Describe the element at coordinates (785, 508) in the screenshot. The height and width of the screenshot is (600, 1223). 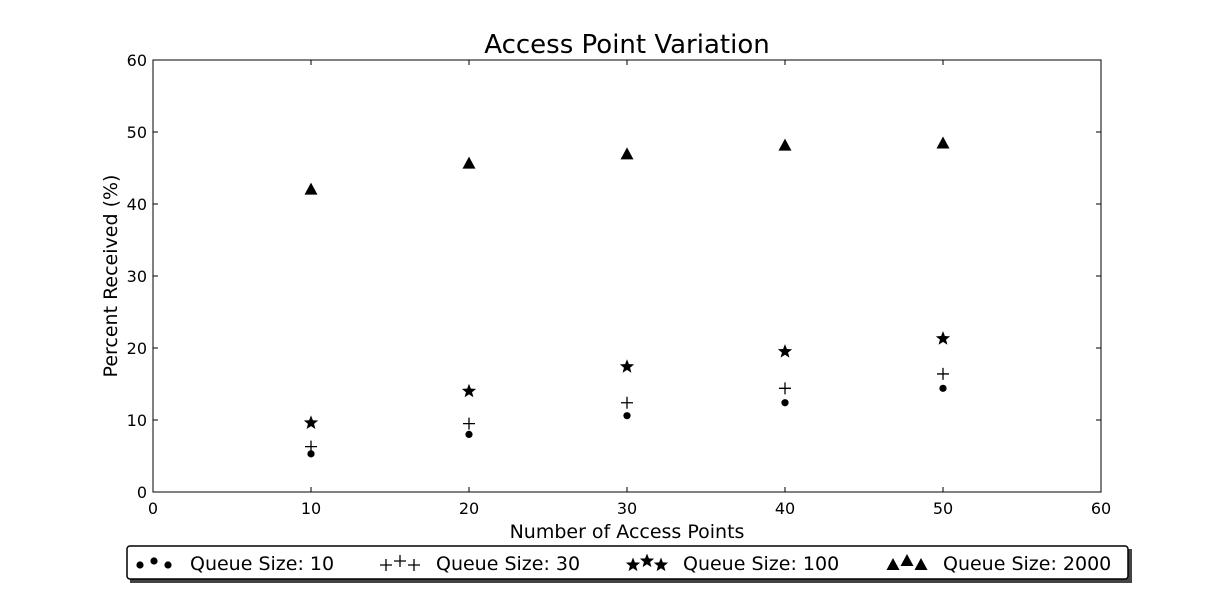
I see `x-tick-label: 40` at that location.